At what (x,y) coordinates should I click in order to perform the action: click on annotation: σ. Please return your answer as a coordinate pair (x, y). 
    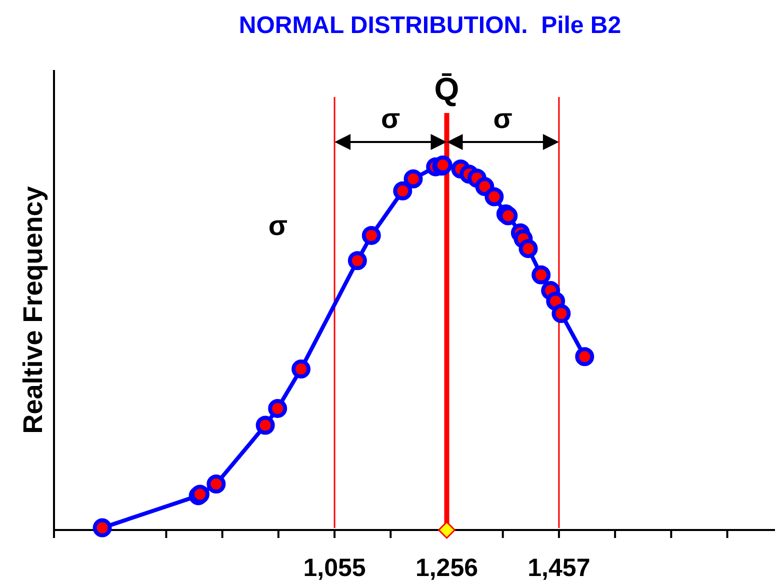
    Looking at the image, I should click on (278, 225).